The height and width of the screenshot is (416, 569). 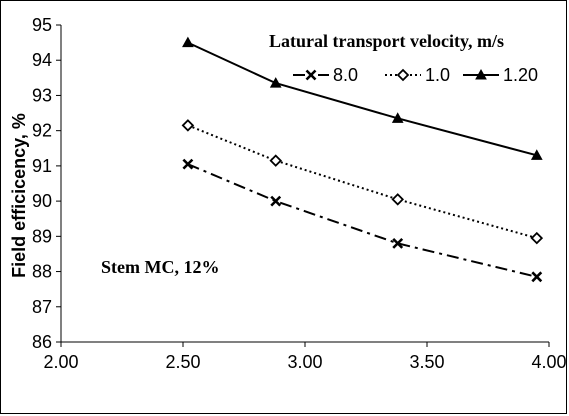 What do you see at coordinates (42, 236) in the screenshot?
I see `y-tick-label: 89` at bounding box center [42, 236].